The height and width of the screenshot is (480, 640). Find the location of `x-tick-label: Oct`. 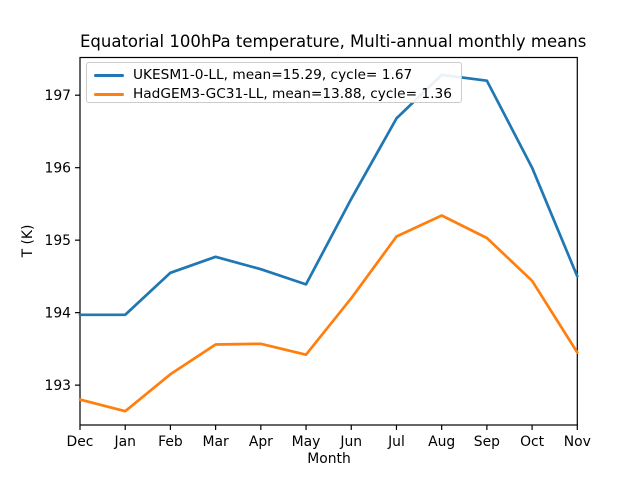

x-tick-label: Oct is located at coordinates (532, 442).